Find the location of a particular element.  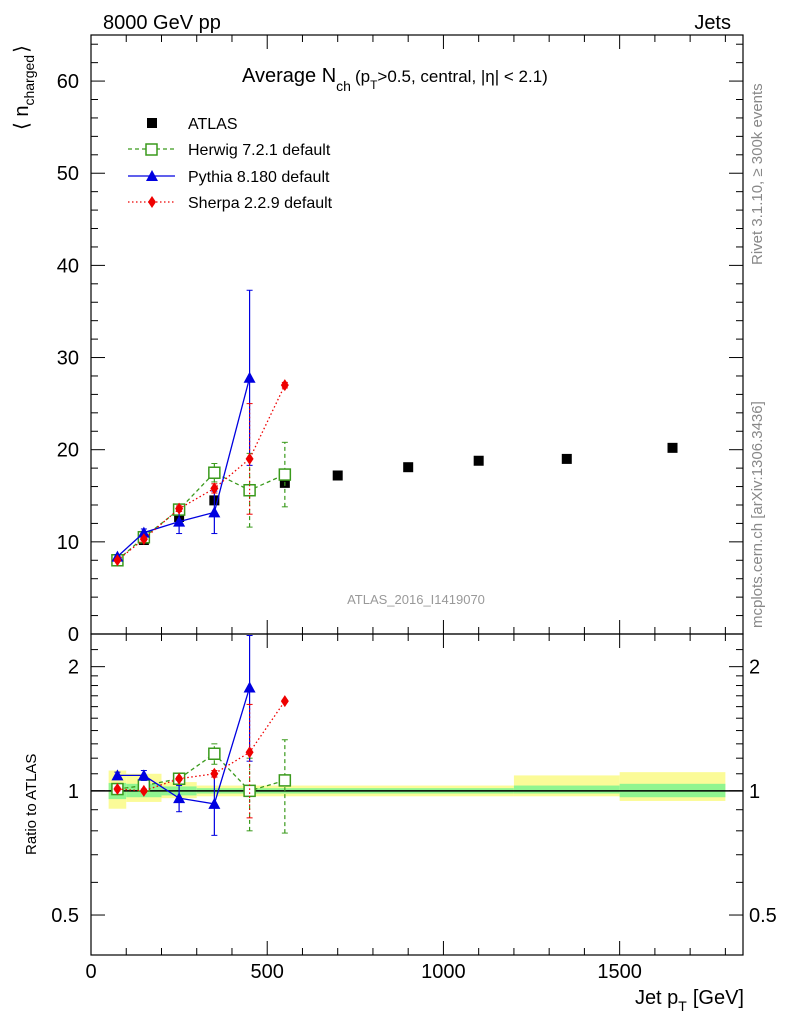

main-title: Average Nch (pT>0.5, central, |η| < 2.1) is located at coordinates (395, 79).